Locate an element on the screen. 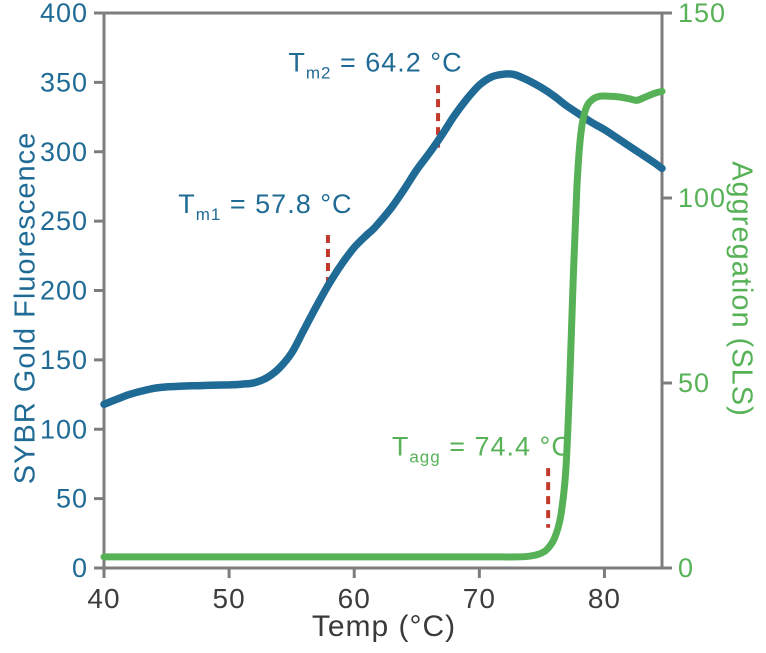  y-left-tick-label: 400 is located at coordinates (64, 14).